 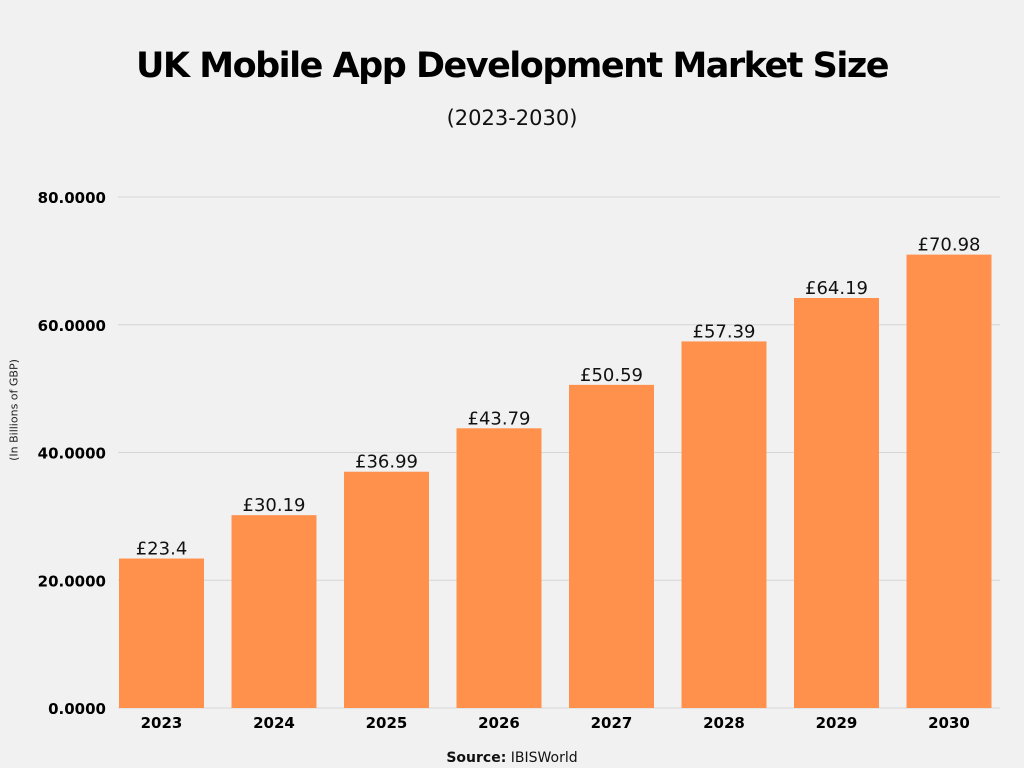 What do you see at coordinates (949, 245) in the screenshot?
I see `data-label: £70.98` at bounding box center [949, 245].